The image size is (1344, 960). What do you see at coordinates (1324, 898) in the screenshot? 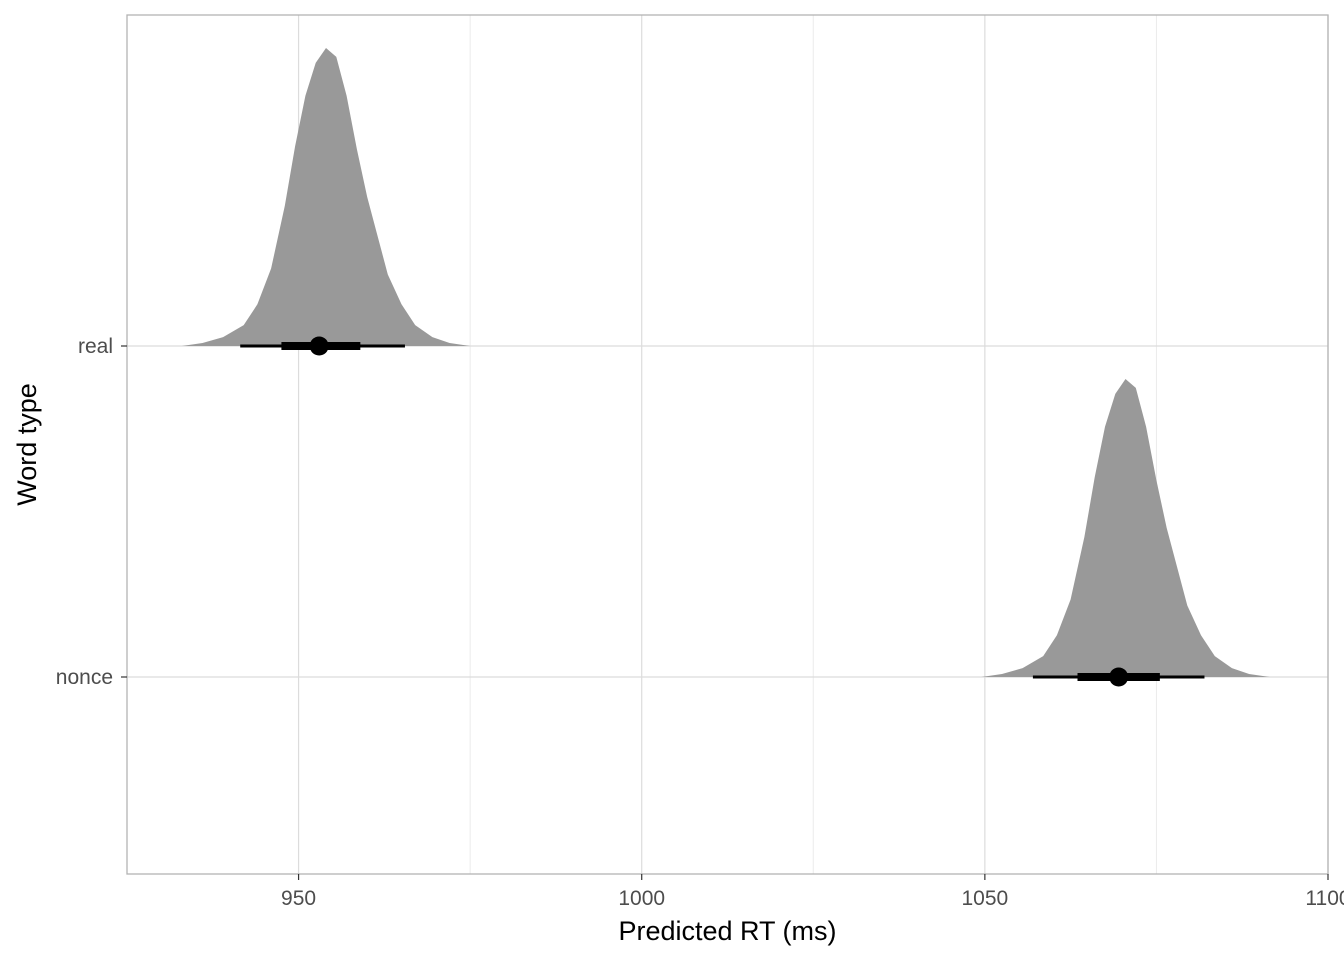
I see `x-tick-label: 1100` at bounding box center [1324, 898].